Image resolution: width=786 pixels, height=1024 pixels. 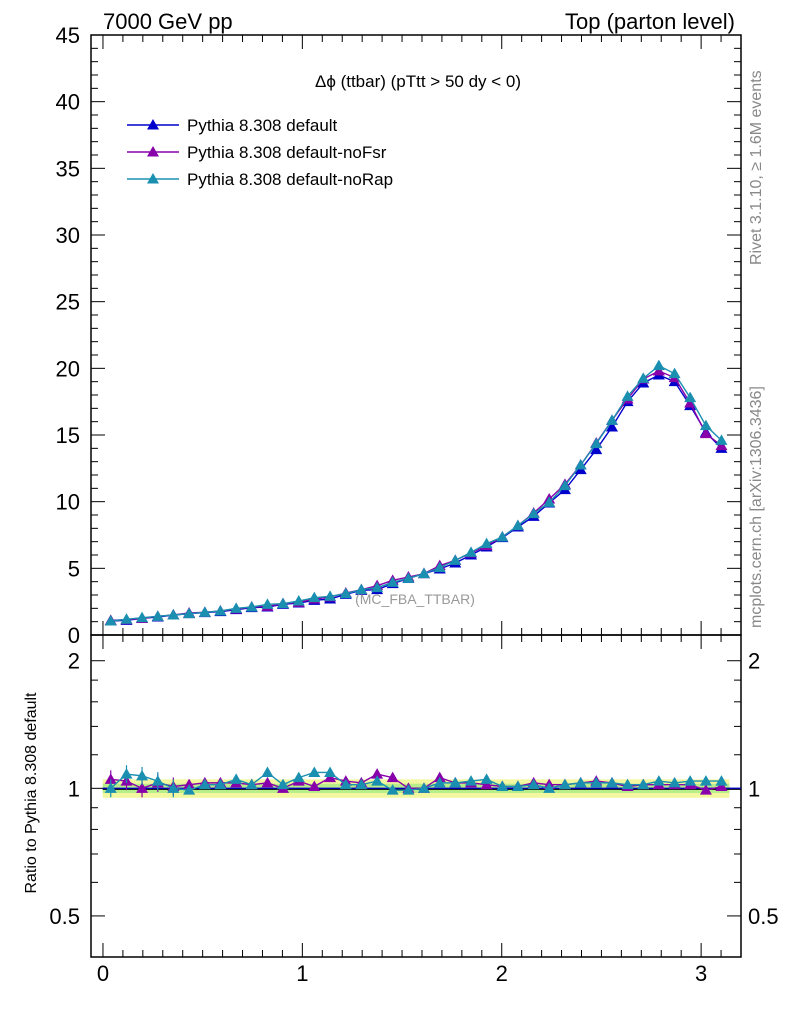 I want to click on header: 7000 GeV pp Top (parton level), so click(x=419, y=21).